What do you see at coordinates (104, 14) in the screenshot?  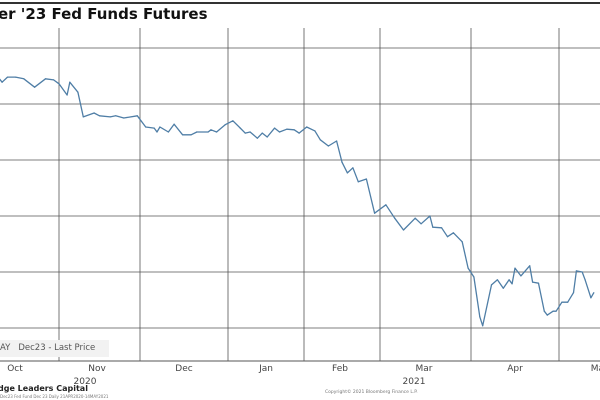 I see `chart-title: er '23 Fed Funds Futures` at bounding box center [104, 14].